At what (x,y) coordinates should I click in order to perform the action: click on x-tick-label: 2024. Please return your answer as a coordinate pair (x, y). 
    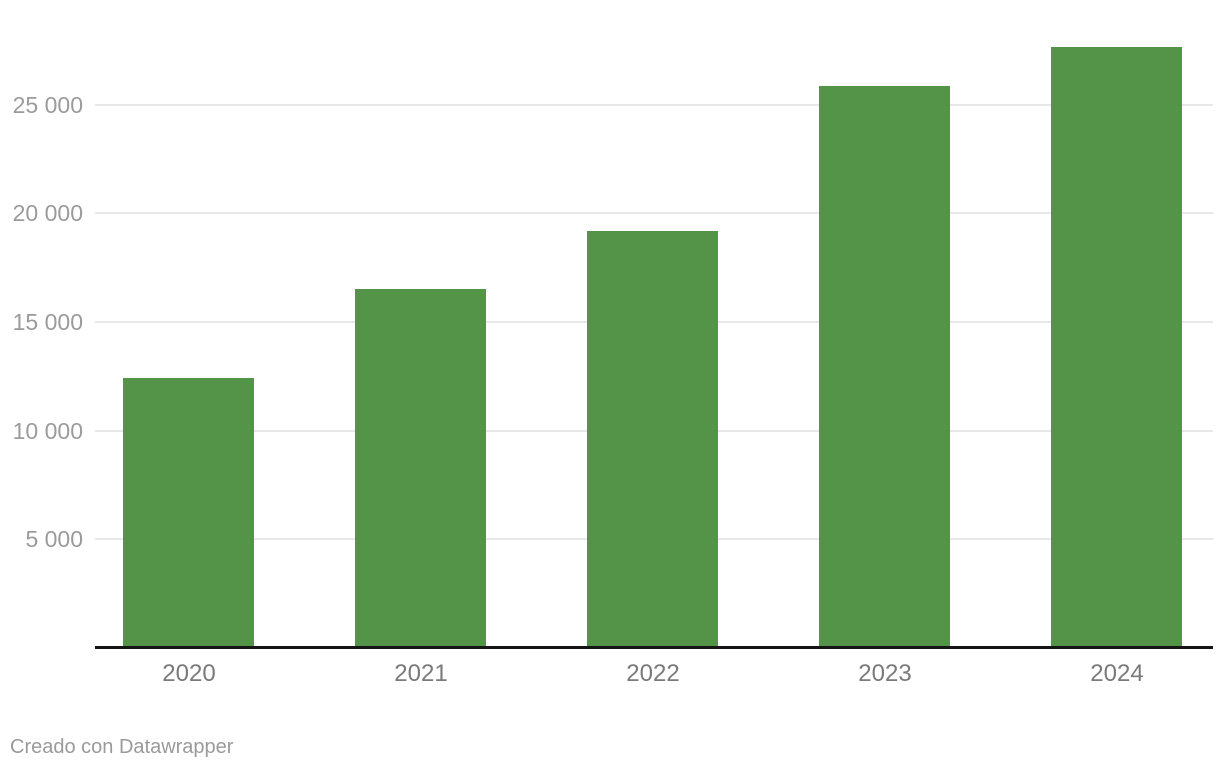
    Looking at the image, I should click on (1117, 673).